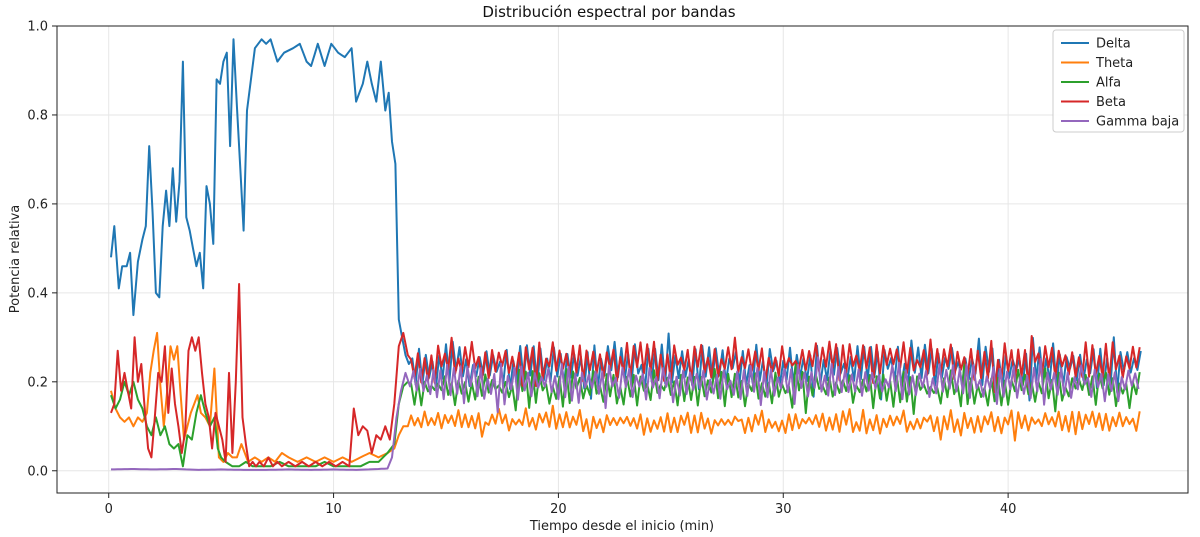 The height and width of the screenshot is (537, 1200). I want to click on legend-label: Beta, so click(1111, 102).